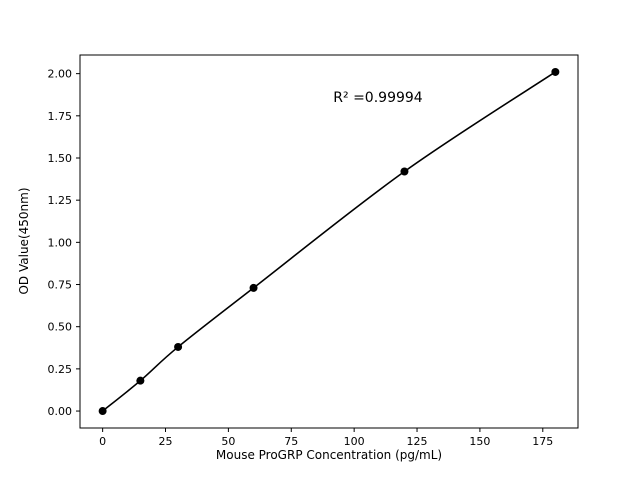 This screenshot has height=480, width=640. I want to click on svg-text: 1.00, so click(60, 242).